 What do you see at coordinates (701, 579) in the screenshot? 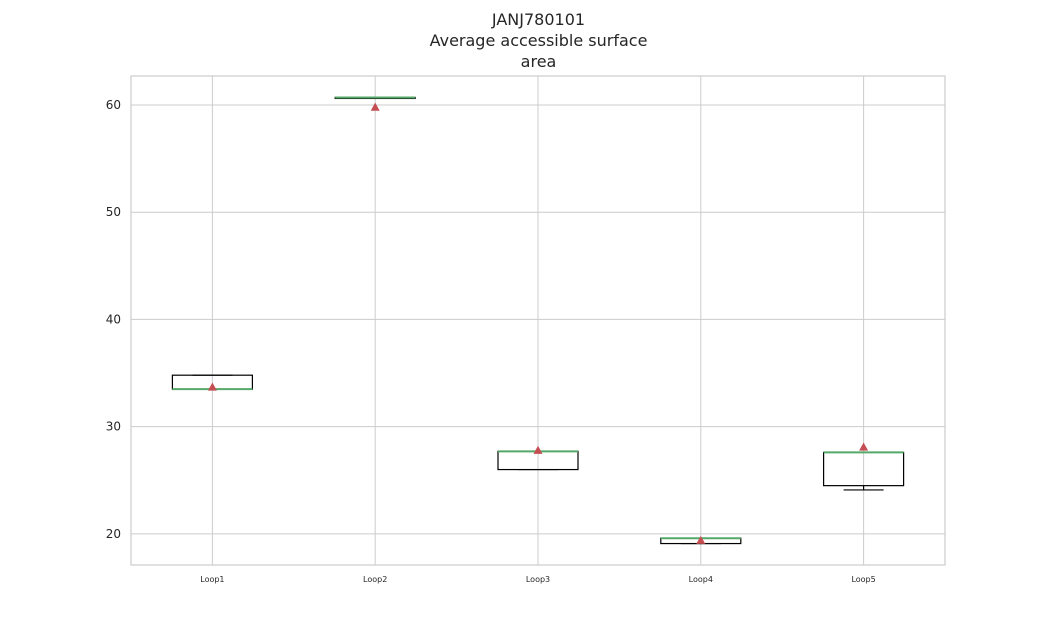
I see `x-tick-label: Loop4` at bounding box center [701, 579].